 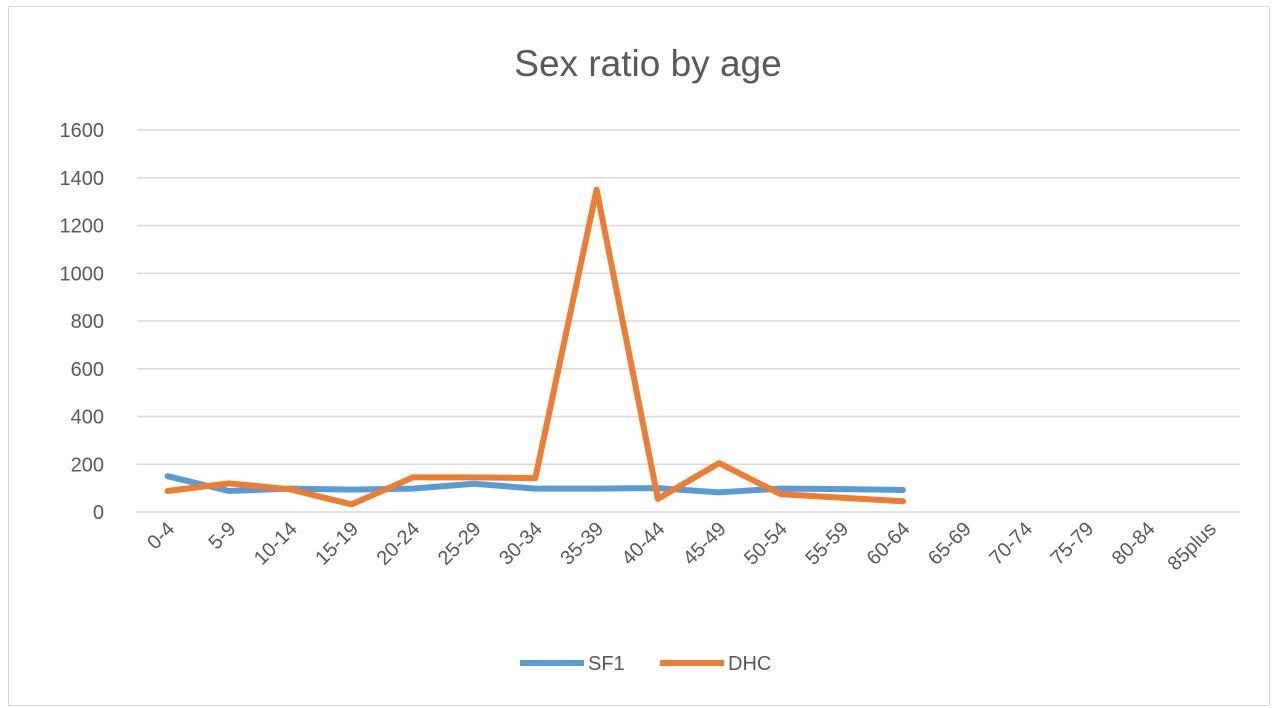 What do you see at coordinates (82, 227) in the screenshot?
I see `y-tick-label: 1200` at bounding box center [82, 227].